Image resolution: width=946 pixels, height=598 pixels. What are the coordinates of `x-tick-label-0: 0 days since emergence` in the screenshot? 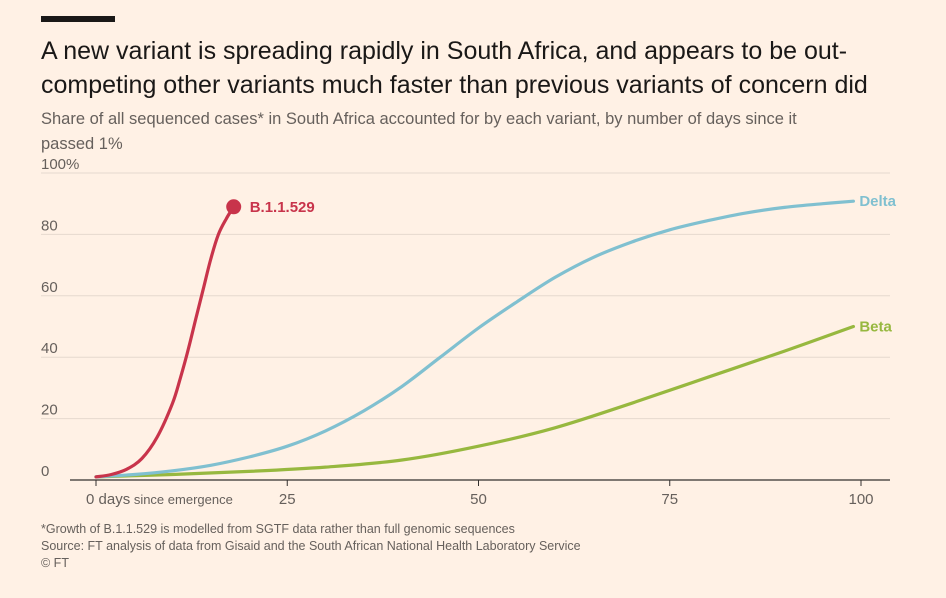 It's located at (159, 499).